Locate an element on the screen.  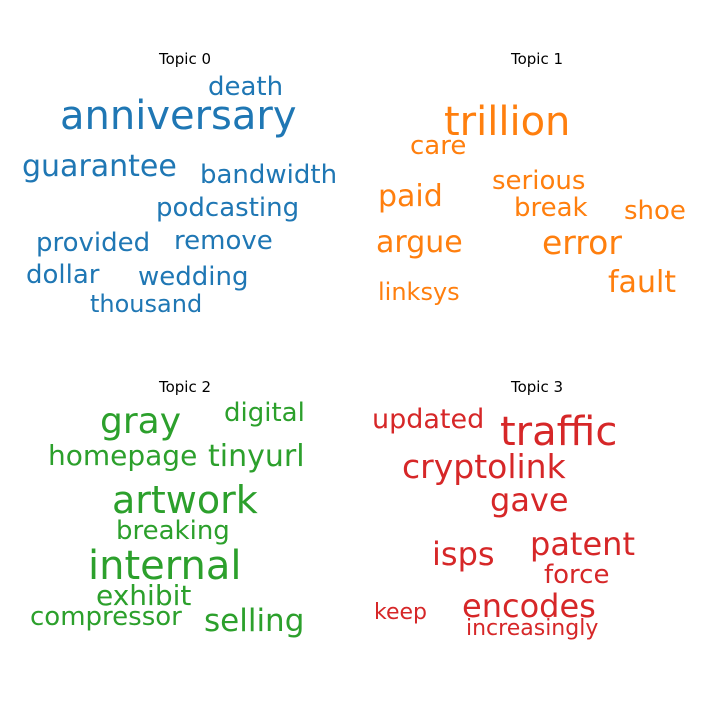
topic-1-word: trillion is located at coordinates (507, 122).